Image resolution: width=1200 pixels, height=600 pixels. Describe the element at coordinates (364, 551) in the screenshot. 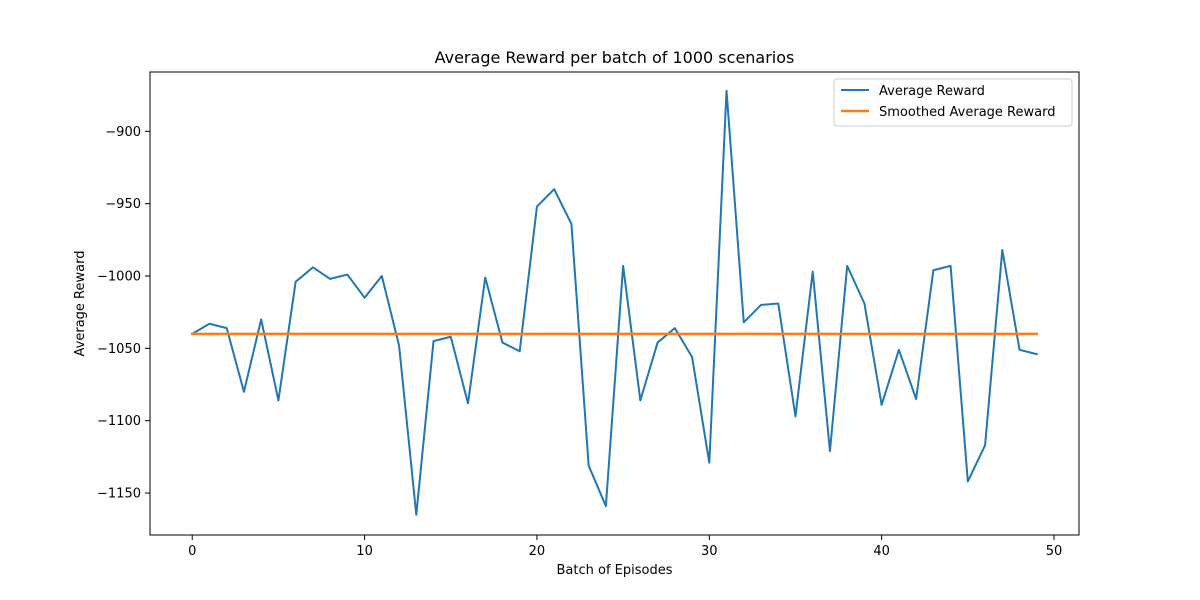

I see `x-tick-label: 10` at that location.